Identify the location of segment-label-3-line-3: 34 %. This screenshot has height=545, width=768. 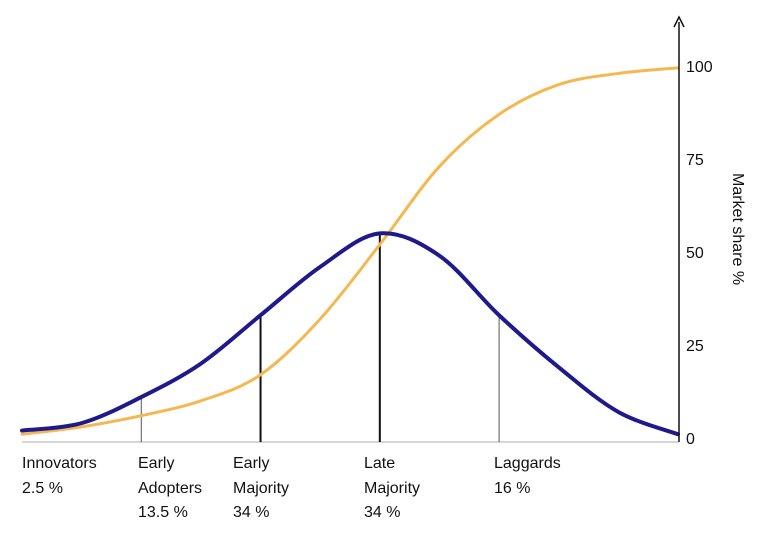
(251, 512).